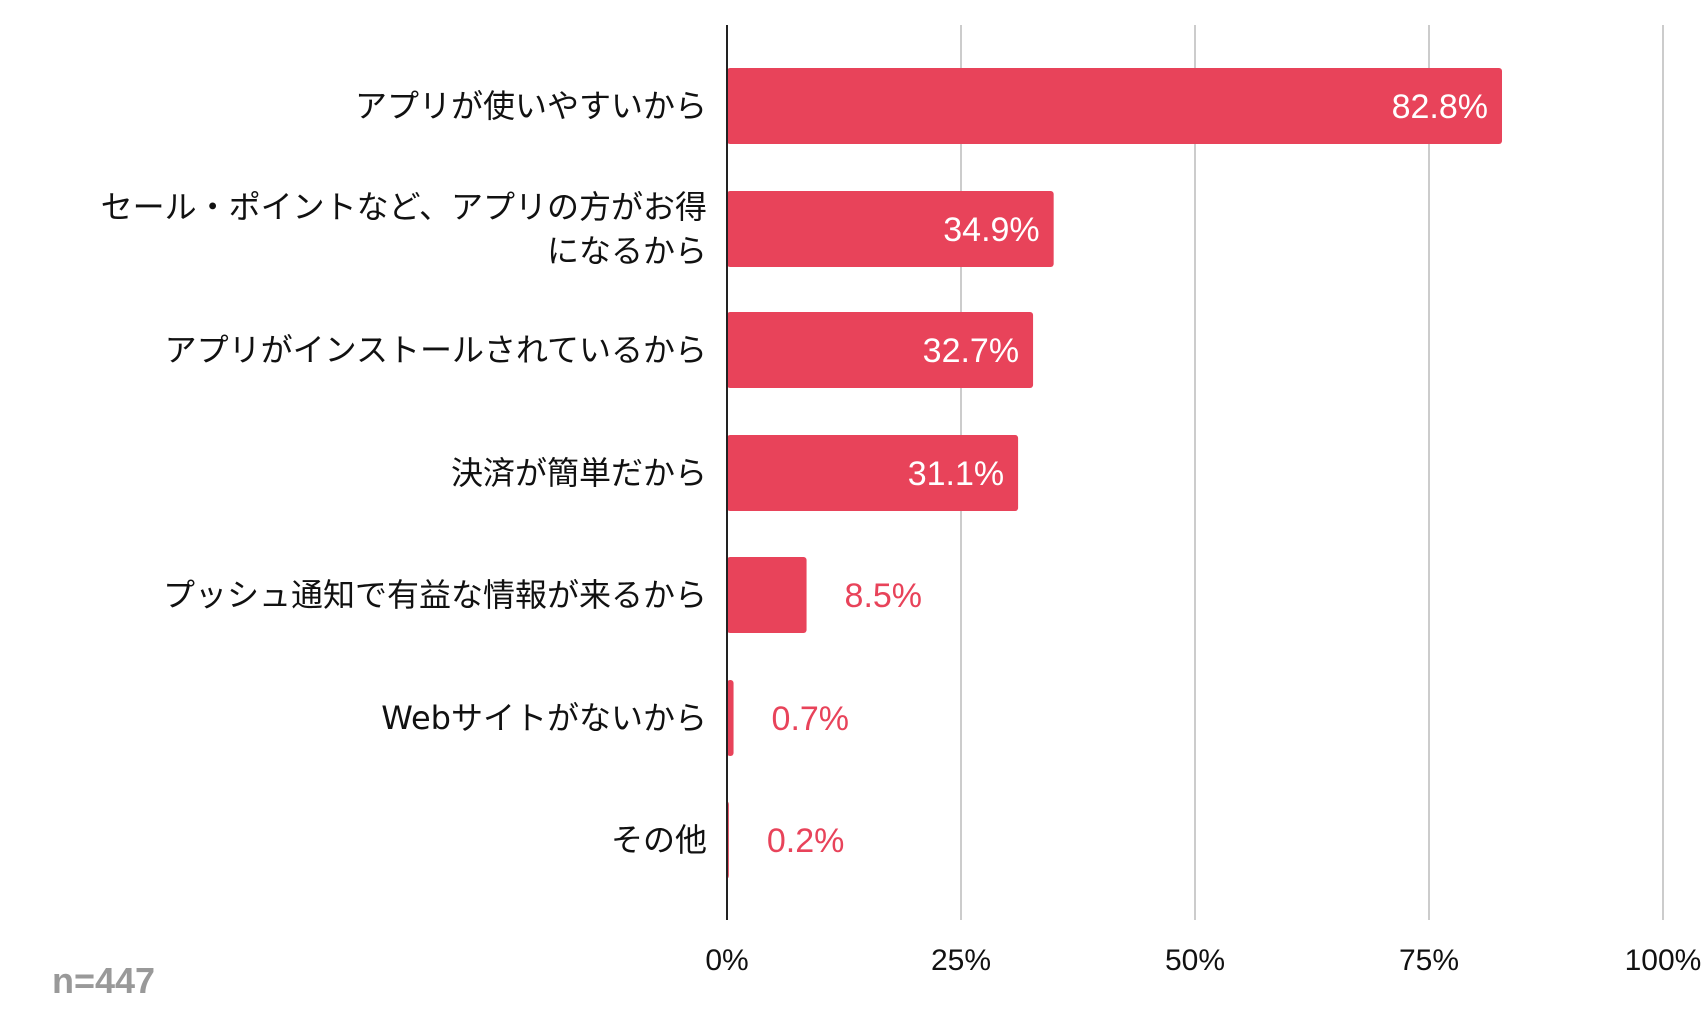 The height and width of the screenshot is (1017, 1706). What do you see at coordinates (961, 960) in the screenshot?
I see `x-tick-label-1: 25%` at bounding box center [961, 960].